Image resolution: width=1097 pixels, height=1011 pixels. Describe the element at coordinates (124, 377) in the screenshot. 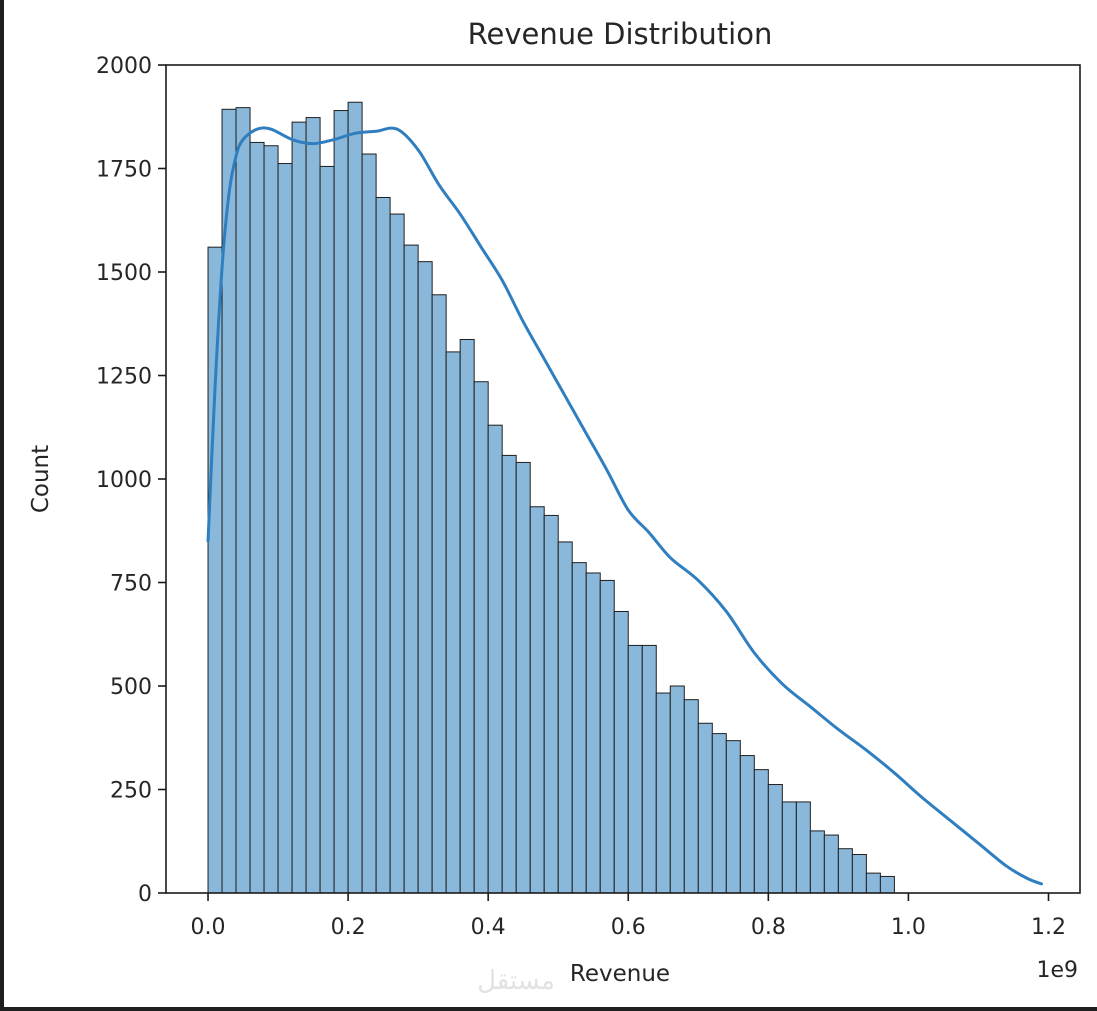

I see `y-tick-label: 1250` at that location.